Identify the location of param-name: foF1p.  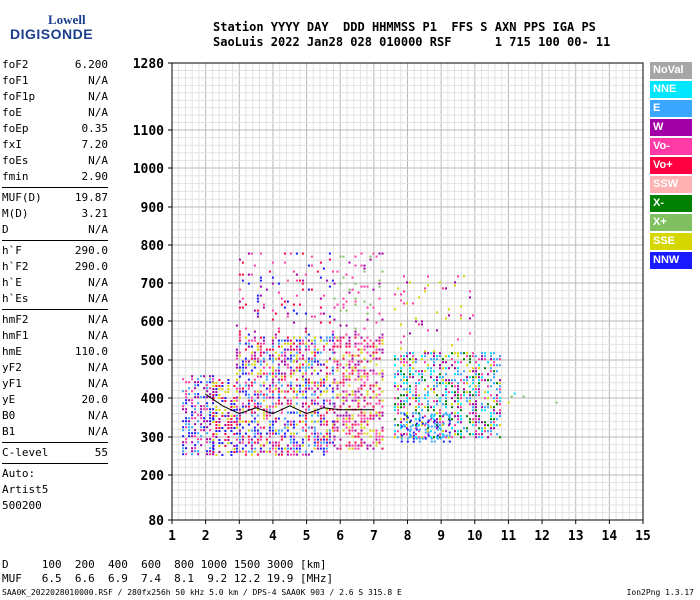
(19, 96).